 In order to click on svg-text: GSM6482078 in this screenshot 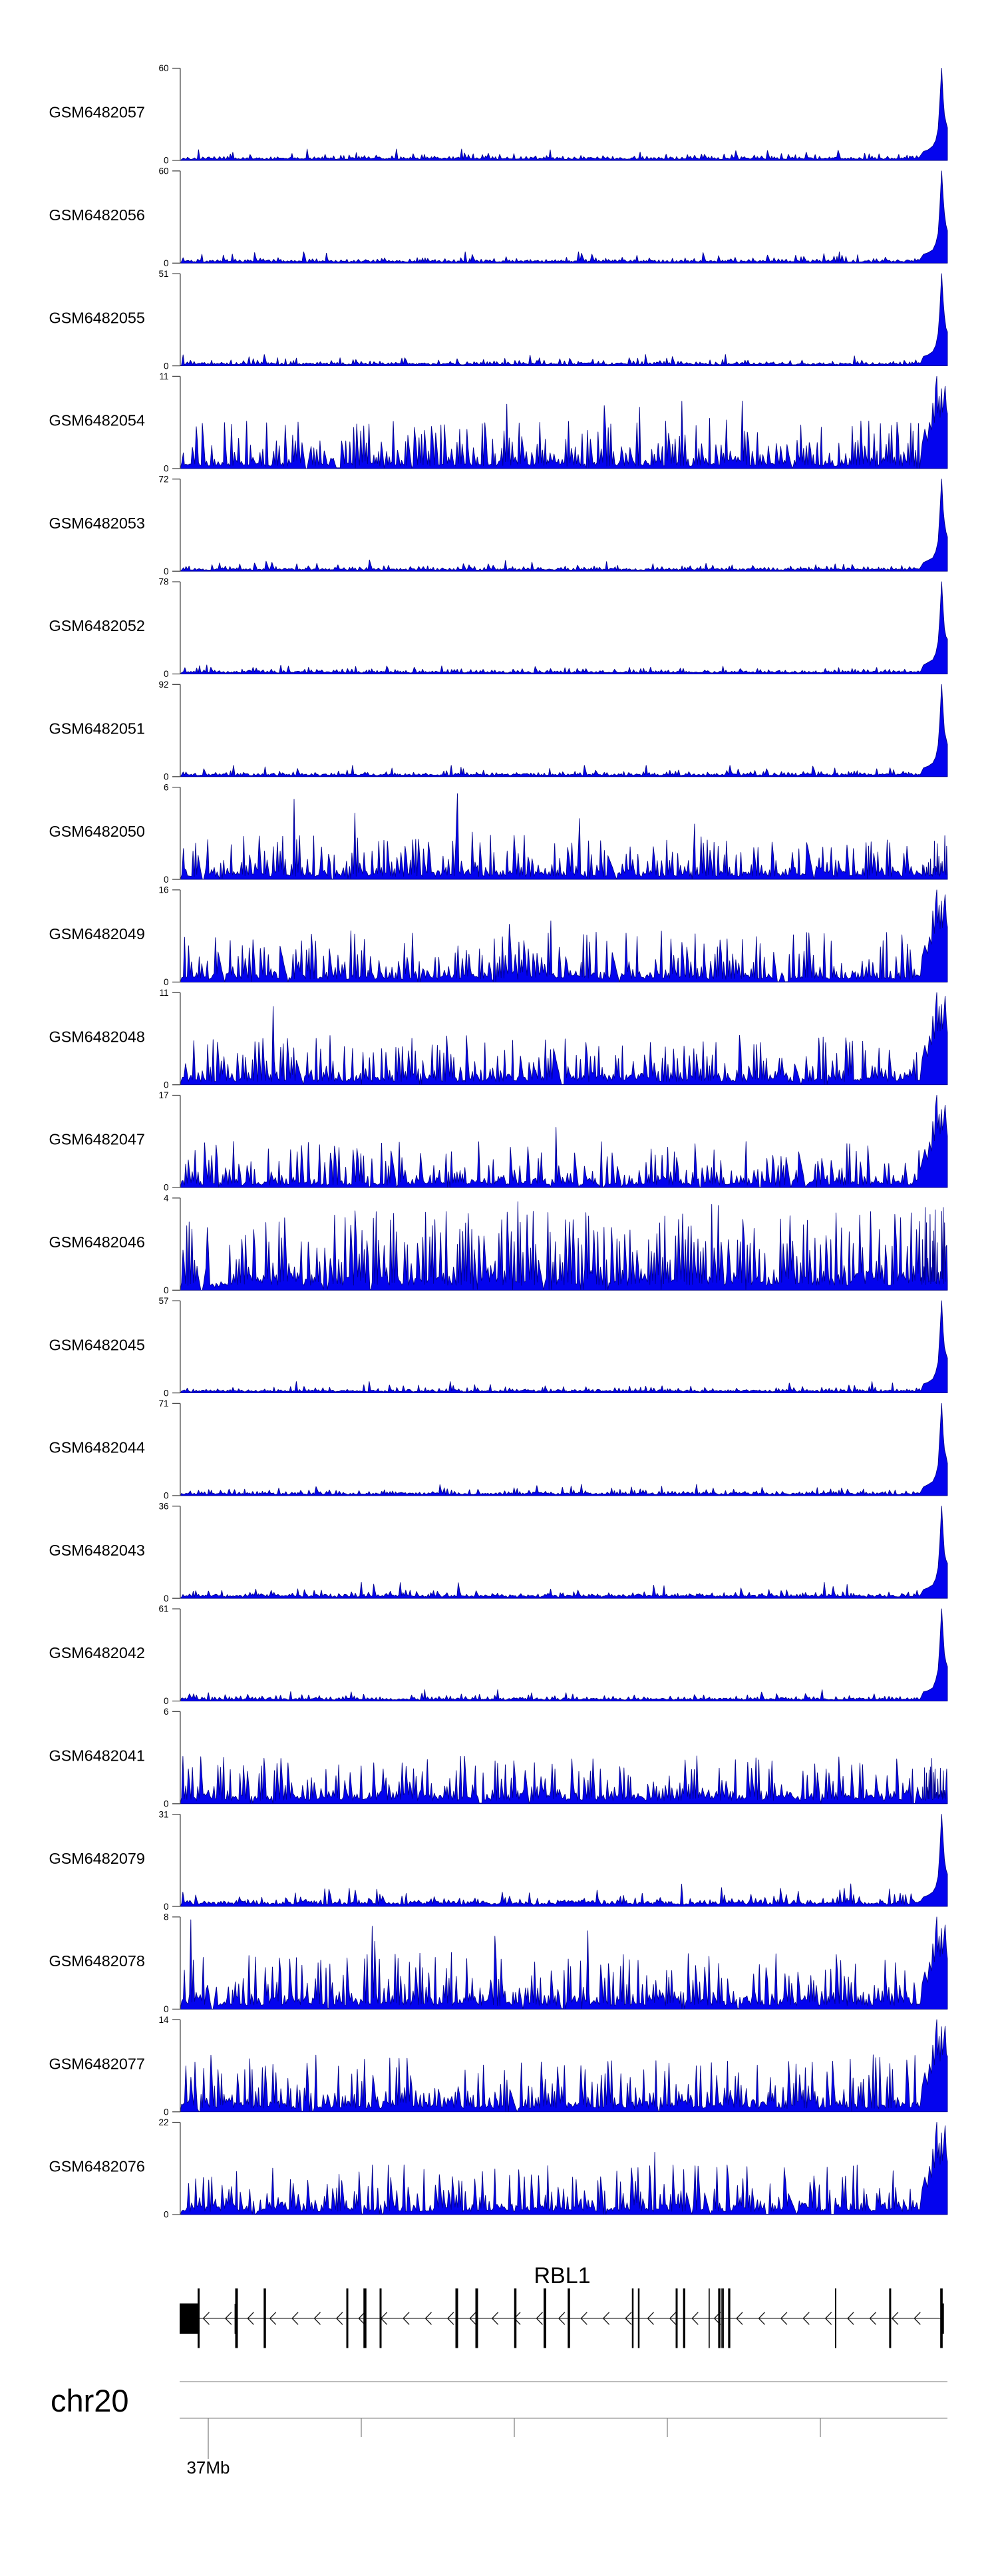, I will do `click(97, 1961)`.